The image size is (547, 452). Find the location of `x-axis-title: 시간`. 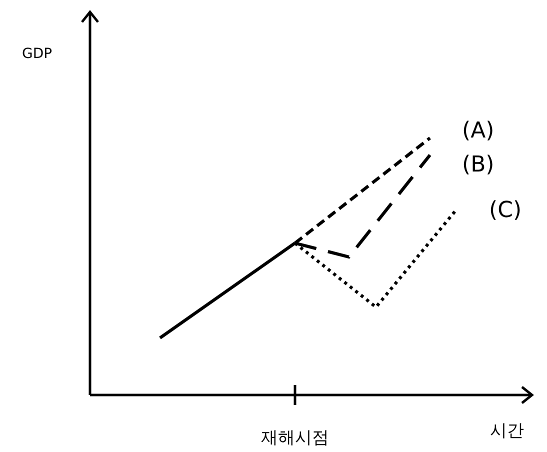

x-axis-title: 시간 is located at coordinates (507, 431).